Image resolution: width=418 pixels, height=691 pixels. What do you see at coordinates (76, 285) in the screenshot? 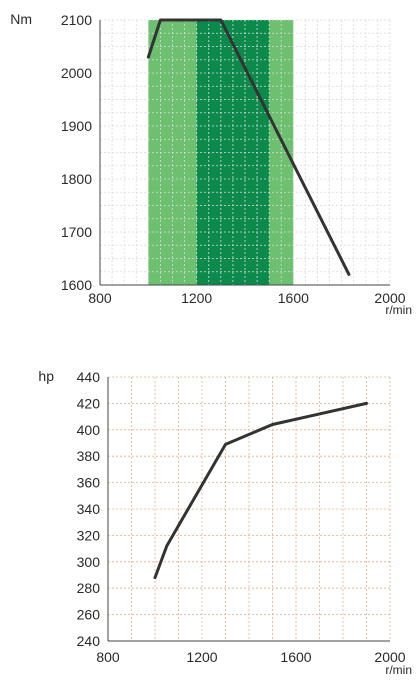
I see `y-tick-label: 1600` at bounding box center [76, 285].